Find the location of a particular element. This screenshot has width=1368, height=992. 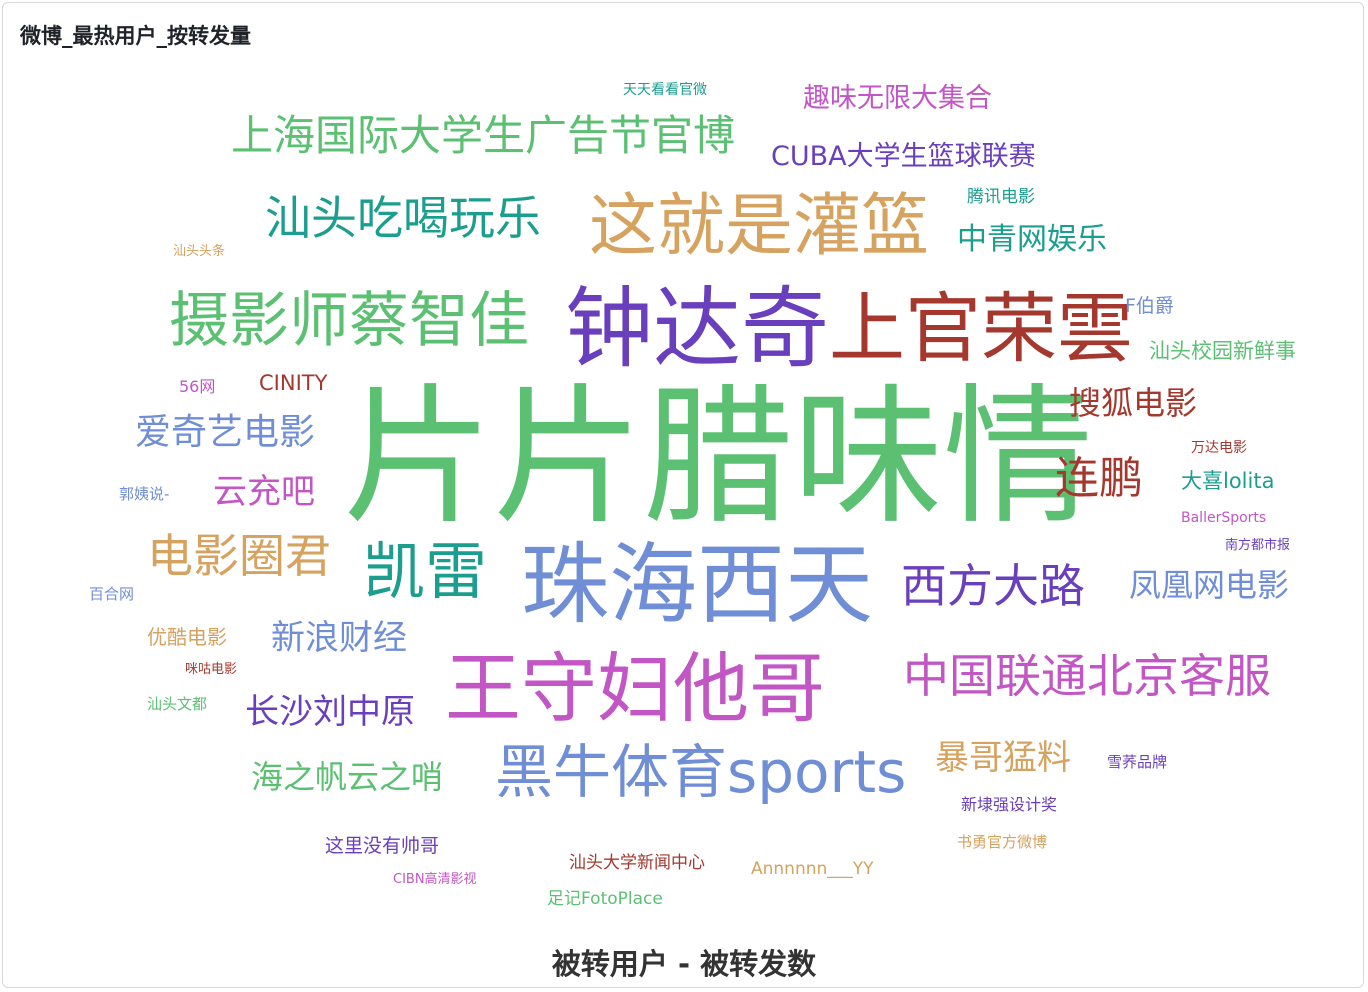

cloud-word: CINITY is located at coordinates (293, 383).